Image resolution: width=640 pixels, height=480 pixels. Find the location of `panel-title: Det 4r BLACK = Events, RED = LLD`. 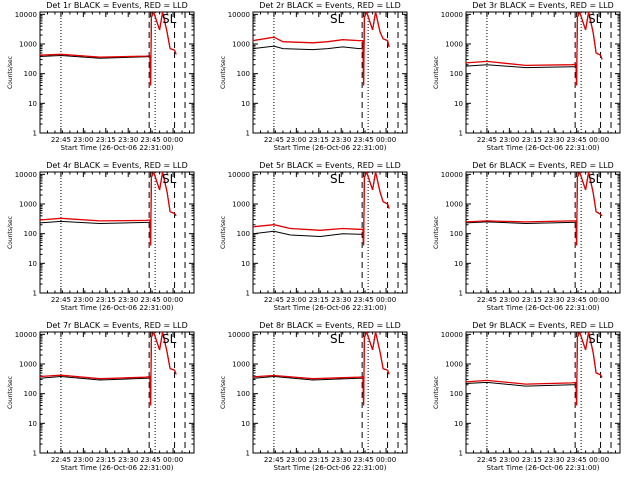

panel-title: Det 4r BLACK = Events, RED = LLD is located at coordinates (117, 165).